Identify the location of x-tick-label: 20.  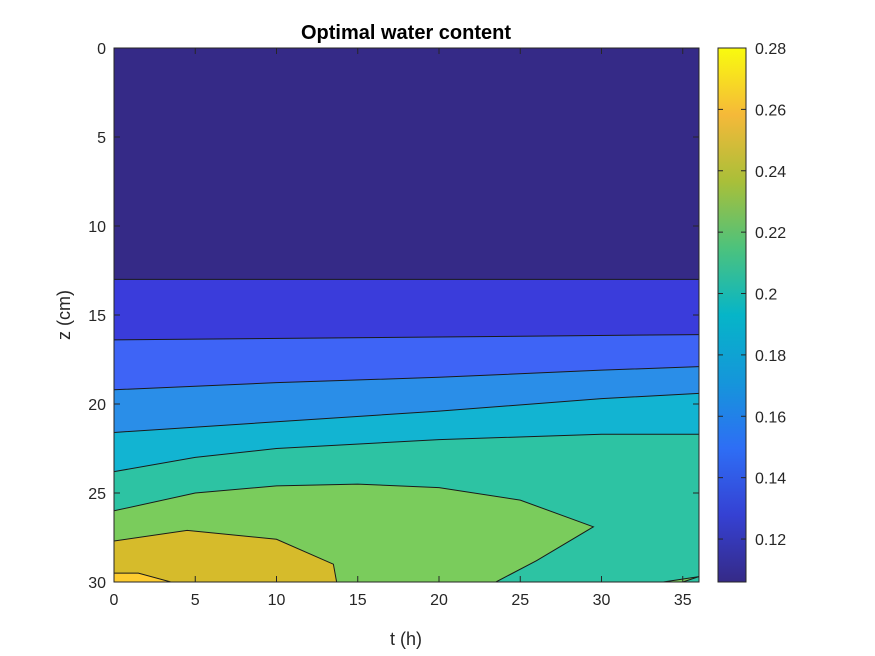
(439, 600).